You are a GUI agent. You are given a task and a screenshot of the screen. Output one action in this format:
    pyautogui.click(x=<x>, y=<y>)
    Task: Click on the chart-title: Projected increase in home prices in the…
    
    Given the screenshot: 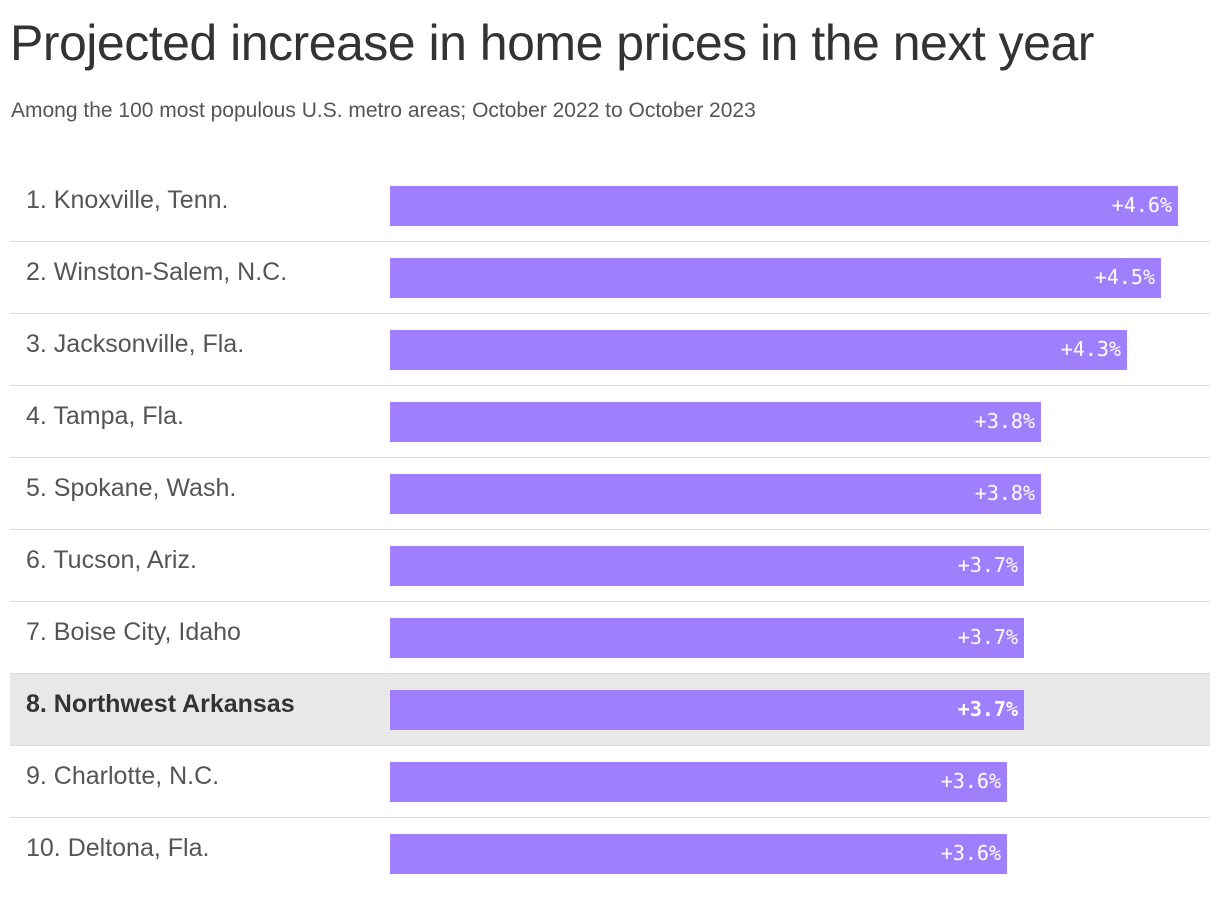 What is the action you would take?
    pyautogui.click(x=552, y=43)
    